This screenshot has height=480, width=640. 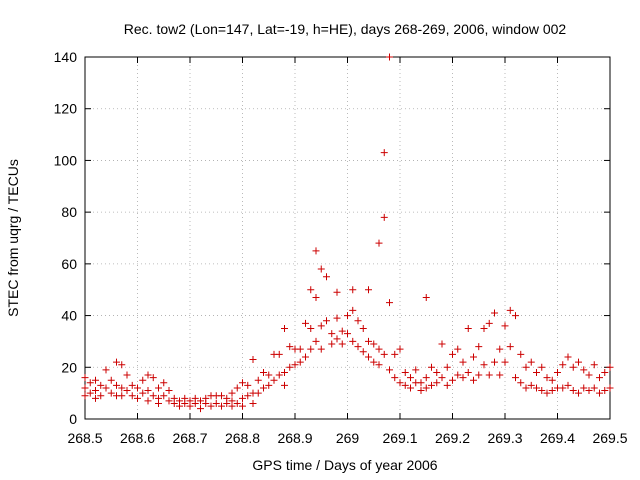 I want to click on y-tick-label: 100, so click(x=66, y=160).